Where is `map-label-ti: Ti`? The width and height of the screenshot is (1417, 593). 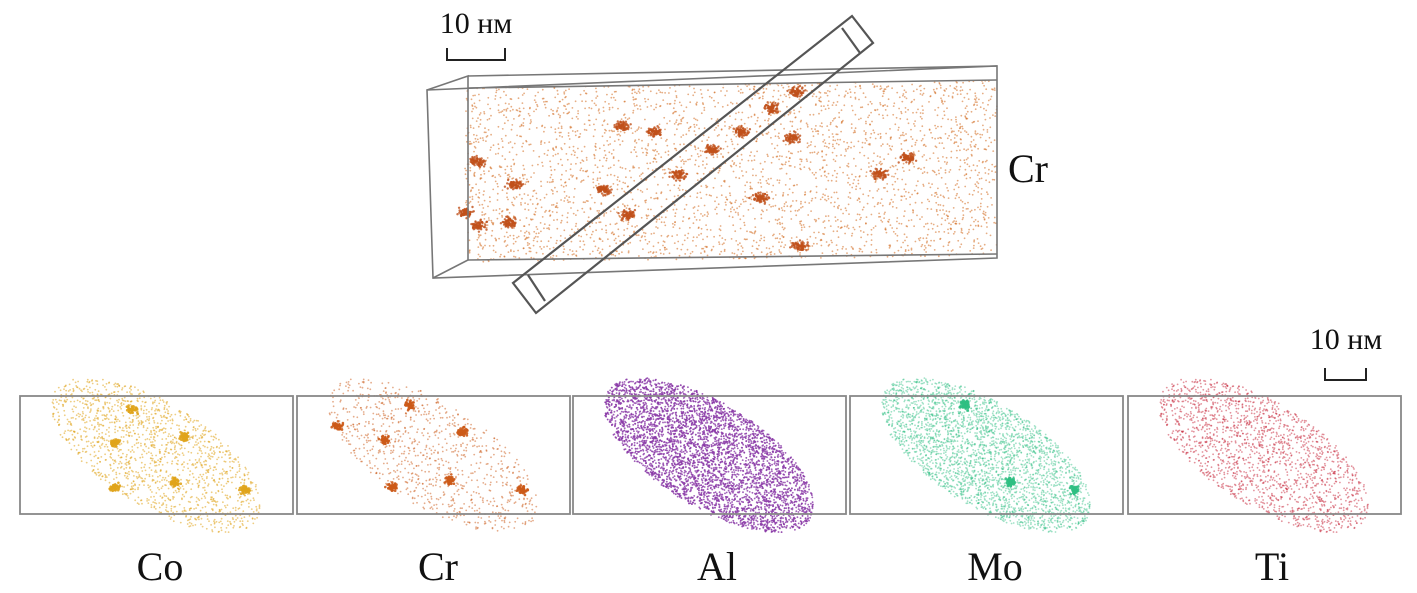
map-label-ti: Ti is located at coordinates (1272, 566).